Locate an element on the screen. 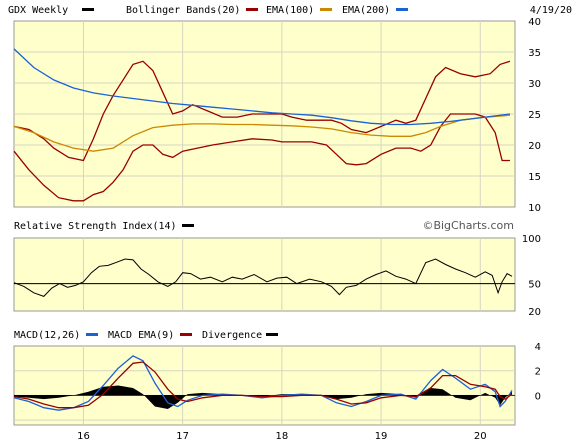 Image resolution: width=579 pixels, height=444 pixels. macd-legend-swatch is located at coordinates (92, 334).